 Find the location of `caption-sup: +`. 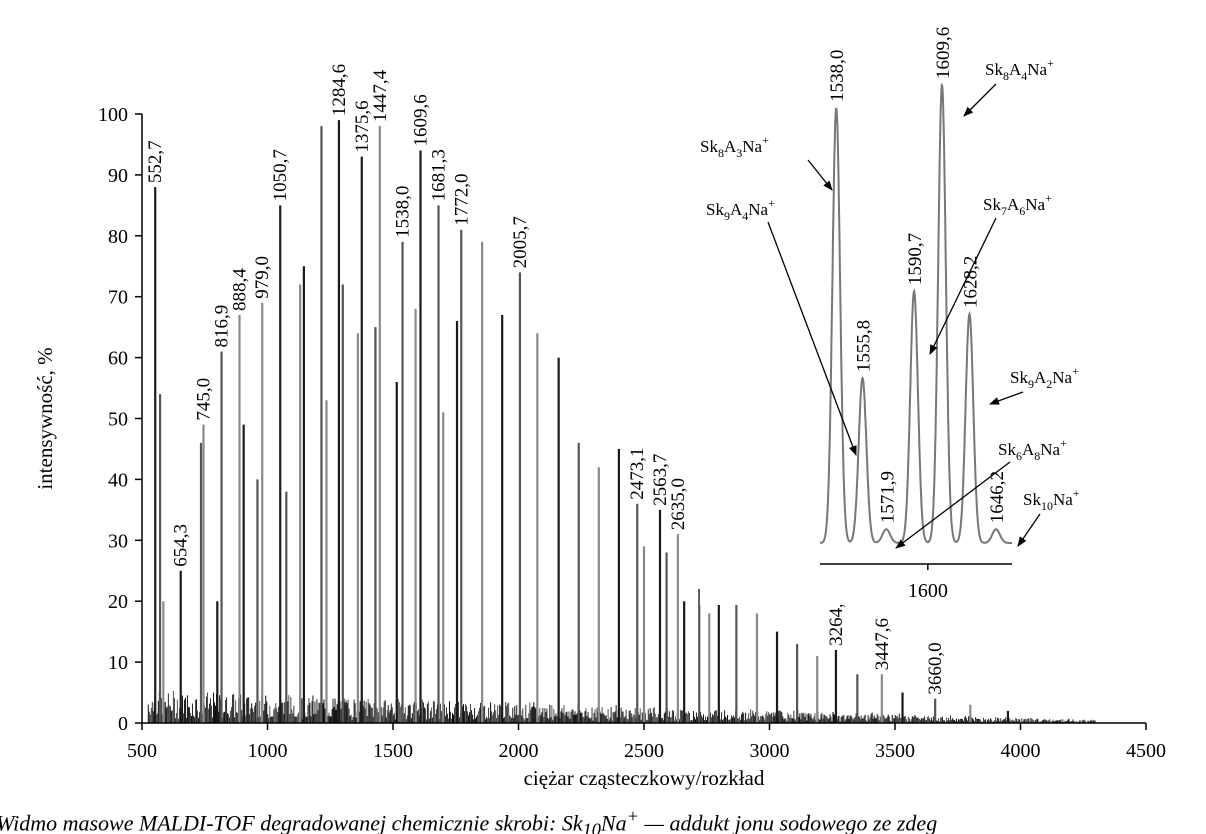

caption-sup: + is located at coordinates (632, 816).